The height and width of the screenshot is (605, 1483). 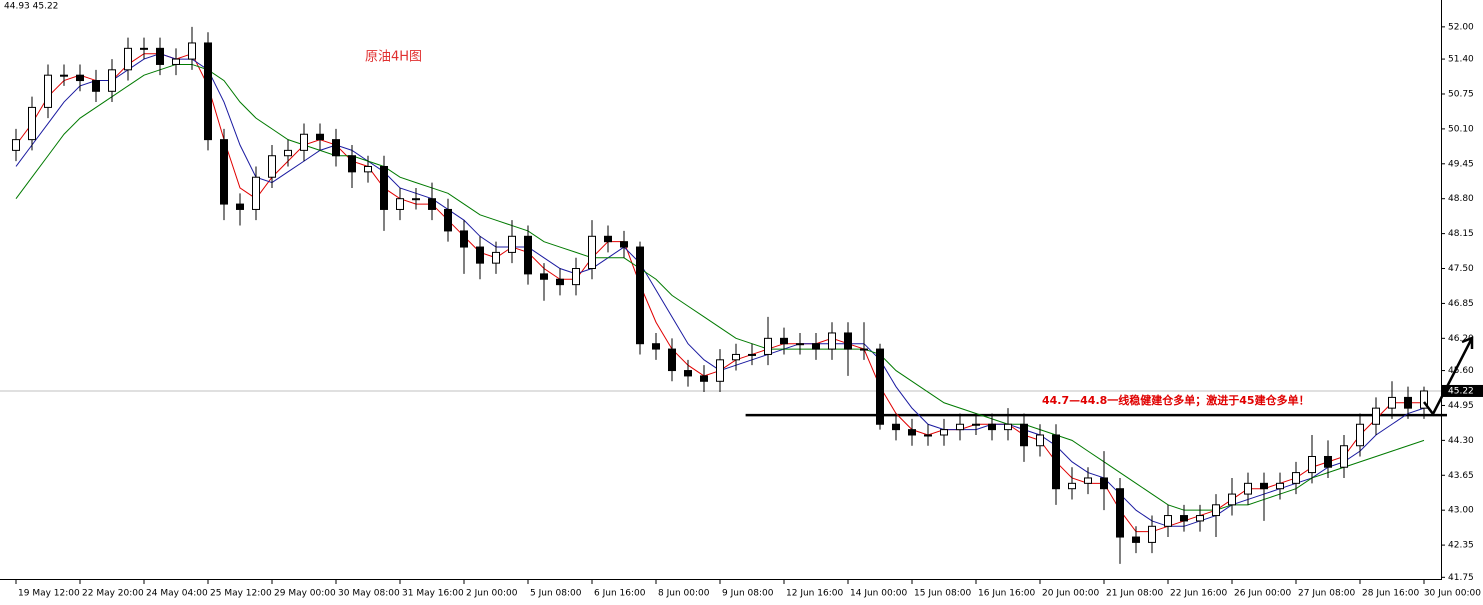 What do you see at coordinates (620, 594) in the screenshot?
I see `x-tick-label: 6 Jun 16:00` at bounding box center [620, 594].